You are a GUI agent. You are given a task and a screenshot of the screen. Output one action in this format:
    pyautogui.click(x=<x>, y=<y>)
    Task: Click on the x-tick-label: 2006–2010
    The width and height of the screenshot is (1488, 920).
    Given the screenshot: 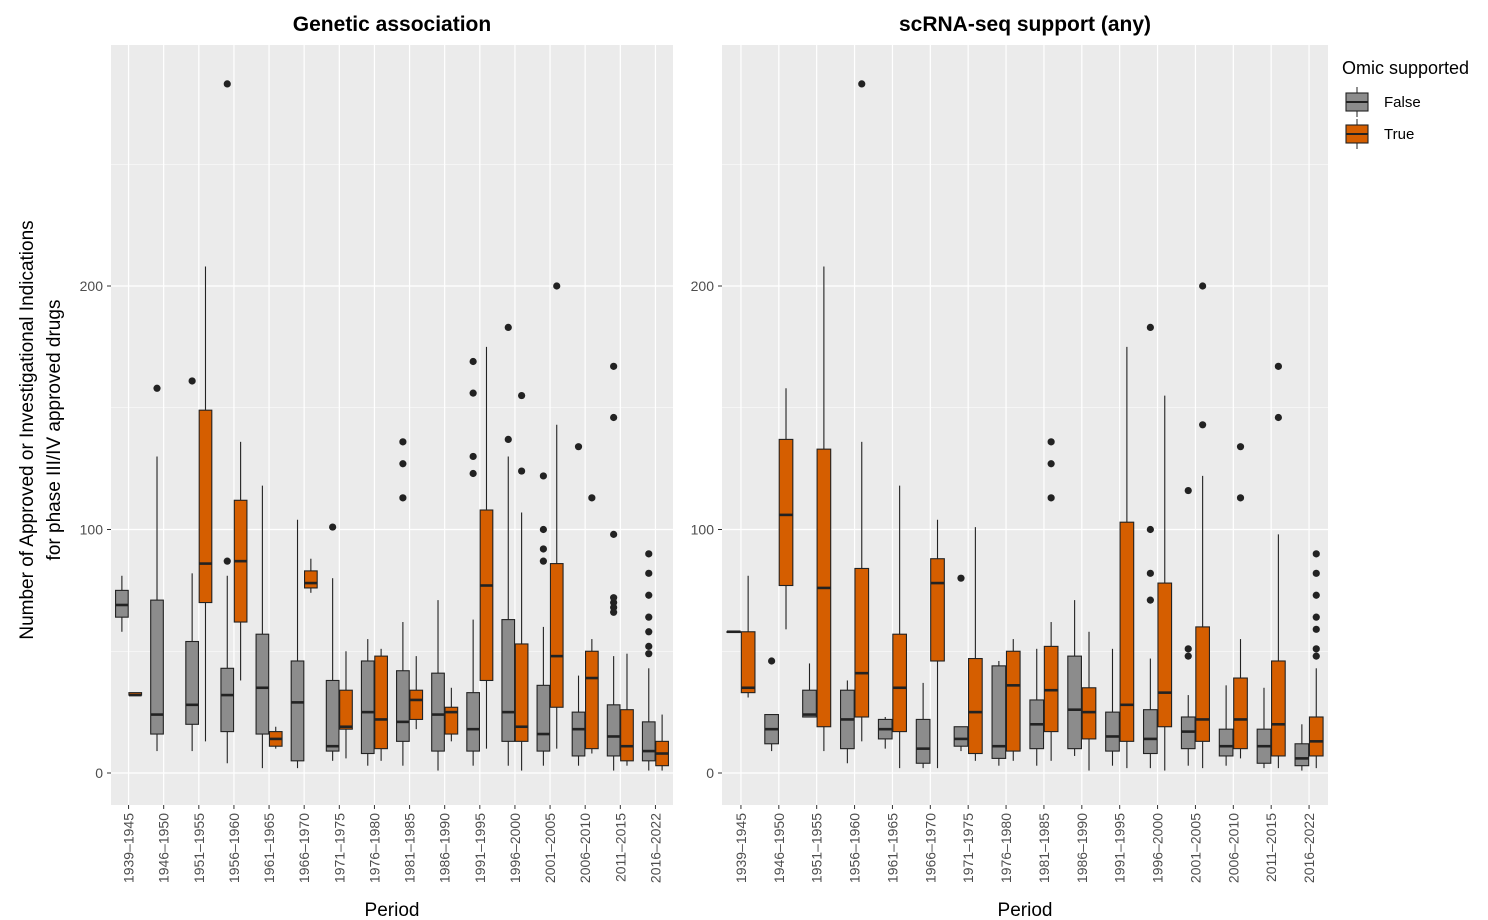 What is the action you would take?
    pyautogui.click(x=1233, y=848)
    